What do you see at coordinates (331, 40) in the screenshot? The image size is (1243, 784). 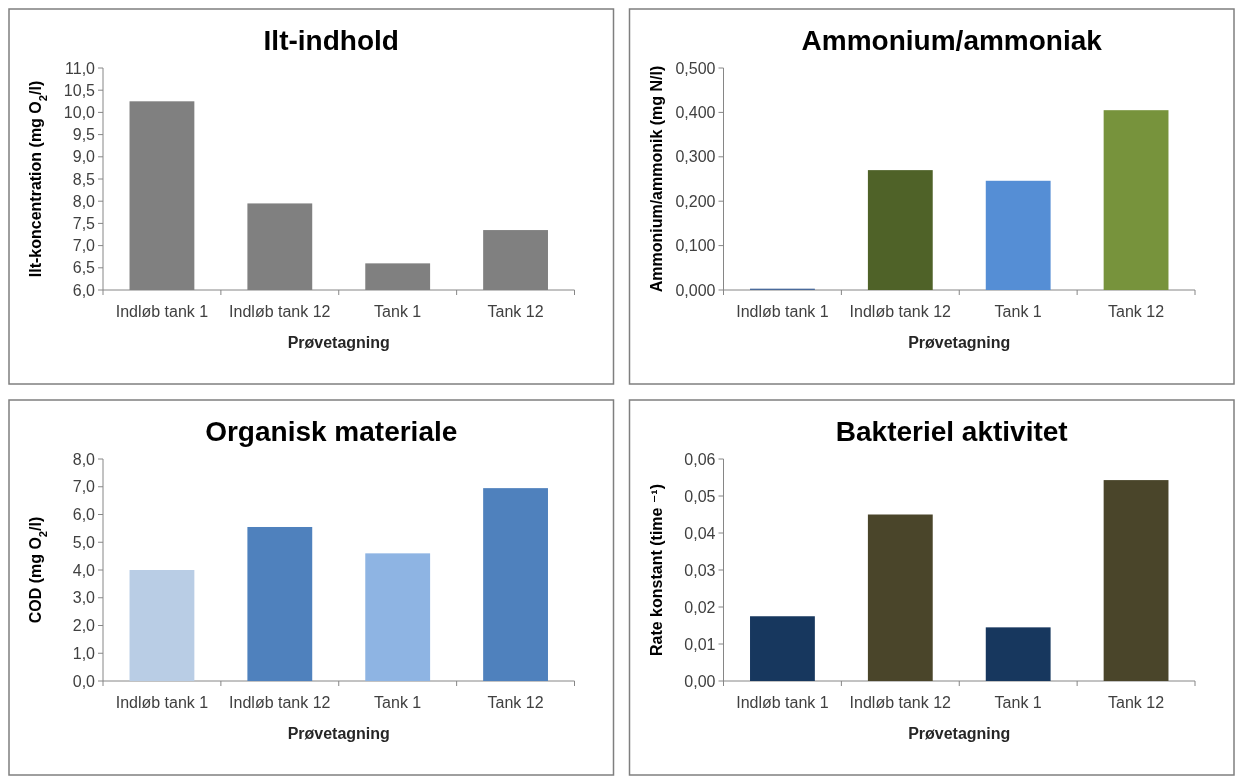 I see `chart-title: Ilt-indhold` at bounding box center [331, 40].